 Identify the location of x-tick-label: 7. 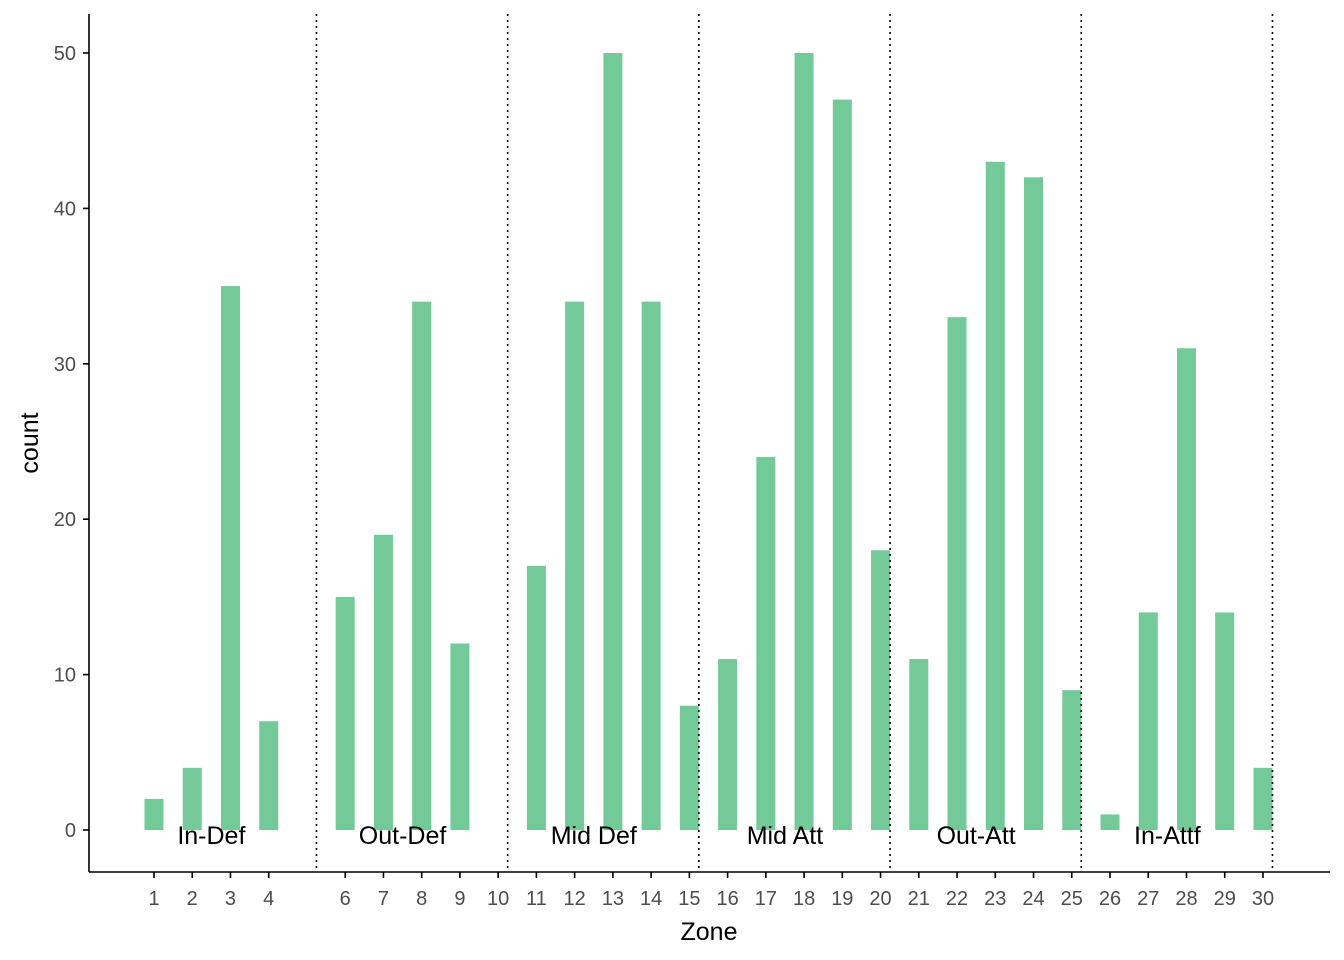
(383, 899).